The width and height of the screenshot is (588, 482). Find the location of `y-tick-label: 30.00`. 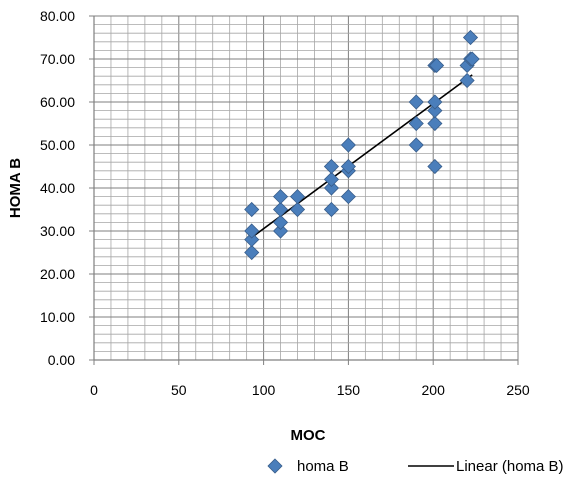

y-tick-label: 30.00 is located at coordinates (57, 231).